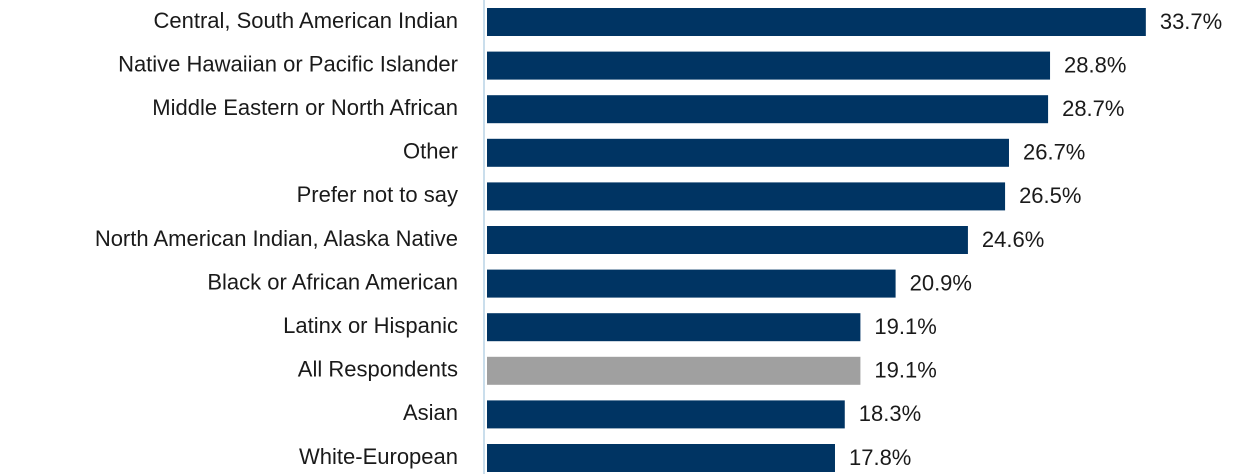 Image resolution: width=1234 pixels, height=474 pixels. Describe the element at coordinates (1191, 21) in the screenshot. I see `data-label: 33.7%` at that location.